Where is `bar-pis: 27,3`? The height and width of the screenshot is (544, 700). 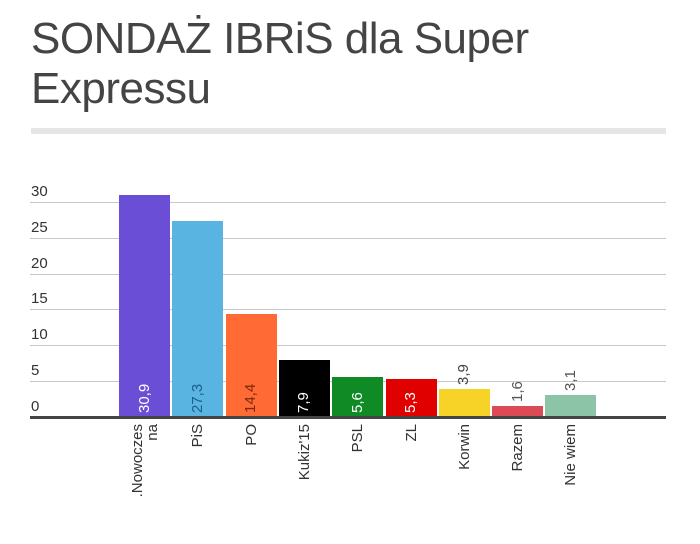 bar-pis: 27,3 is located at coordinates (198, 319).